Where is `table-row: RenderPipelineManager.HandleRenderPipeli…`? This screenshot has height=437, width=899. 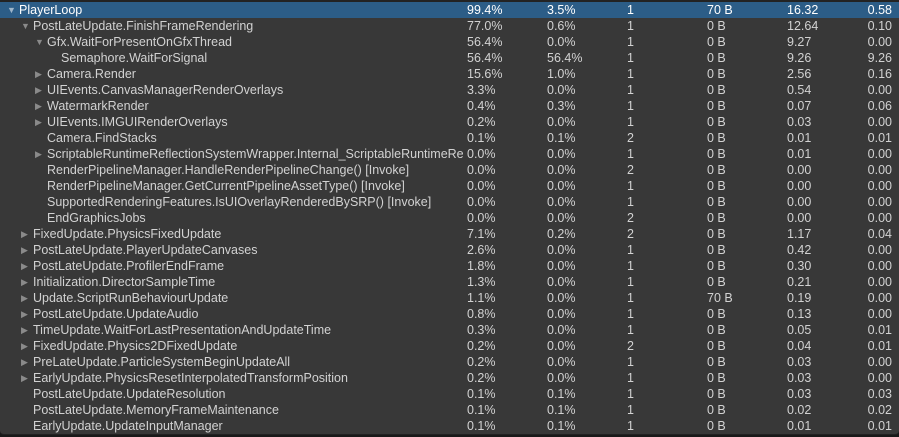 table-row: RenderPipelineManager.HandleRenderPipeli… is located at coordinates (449, 170).